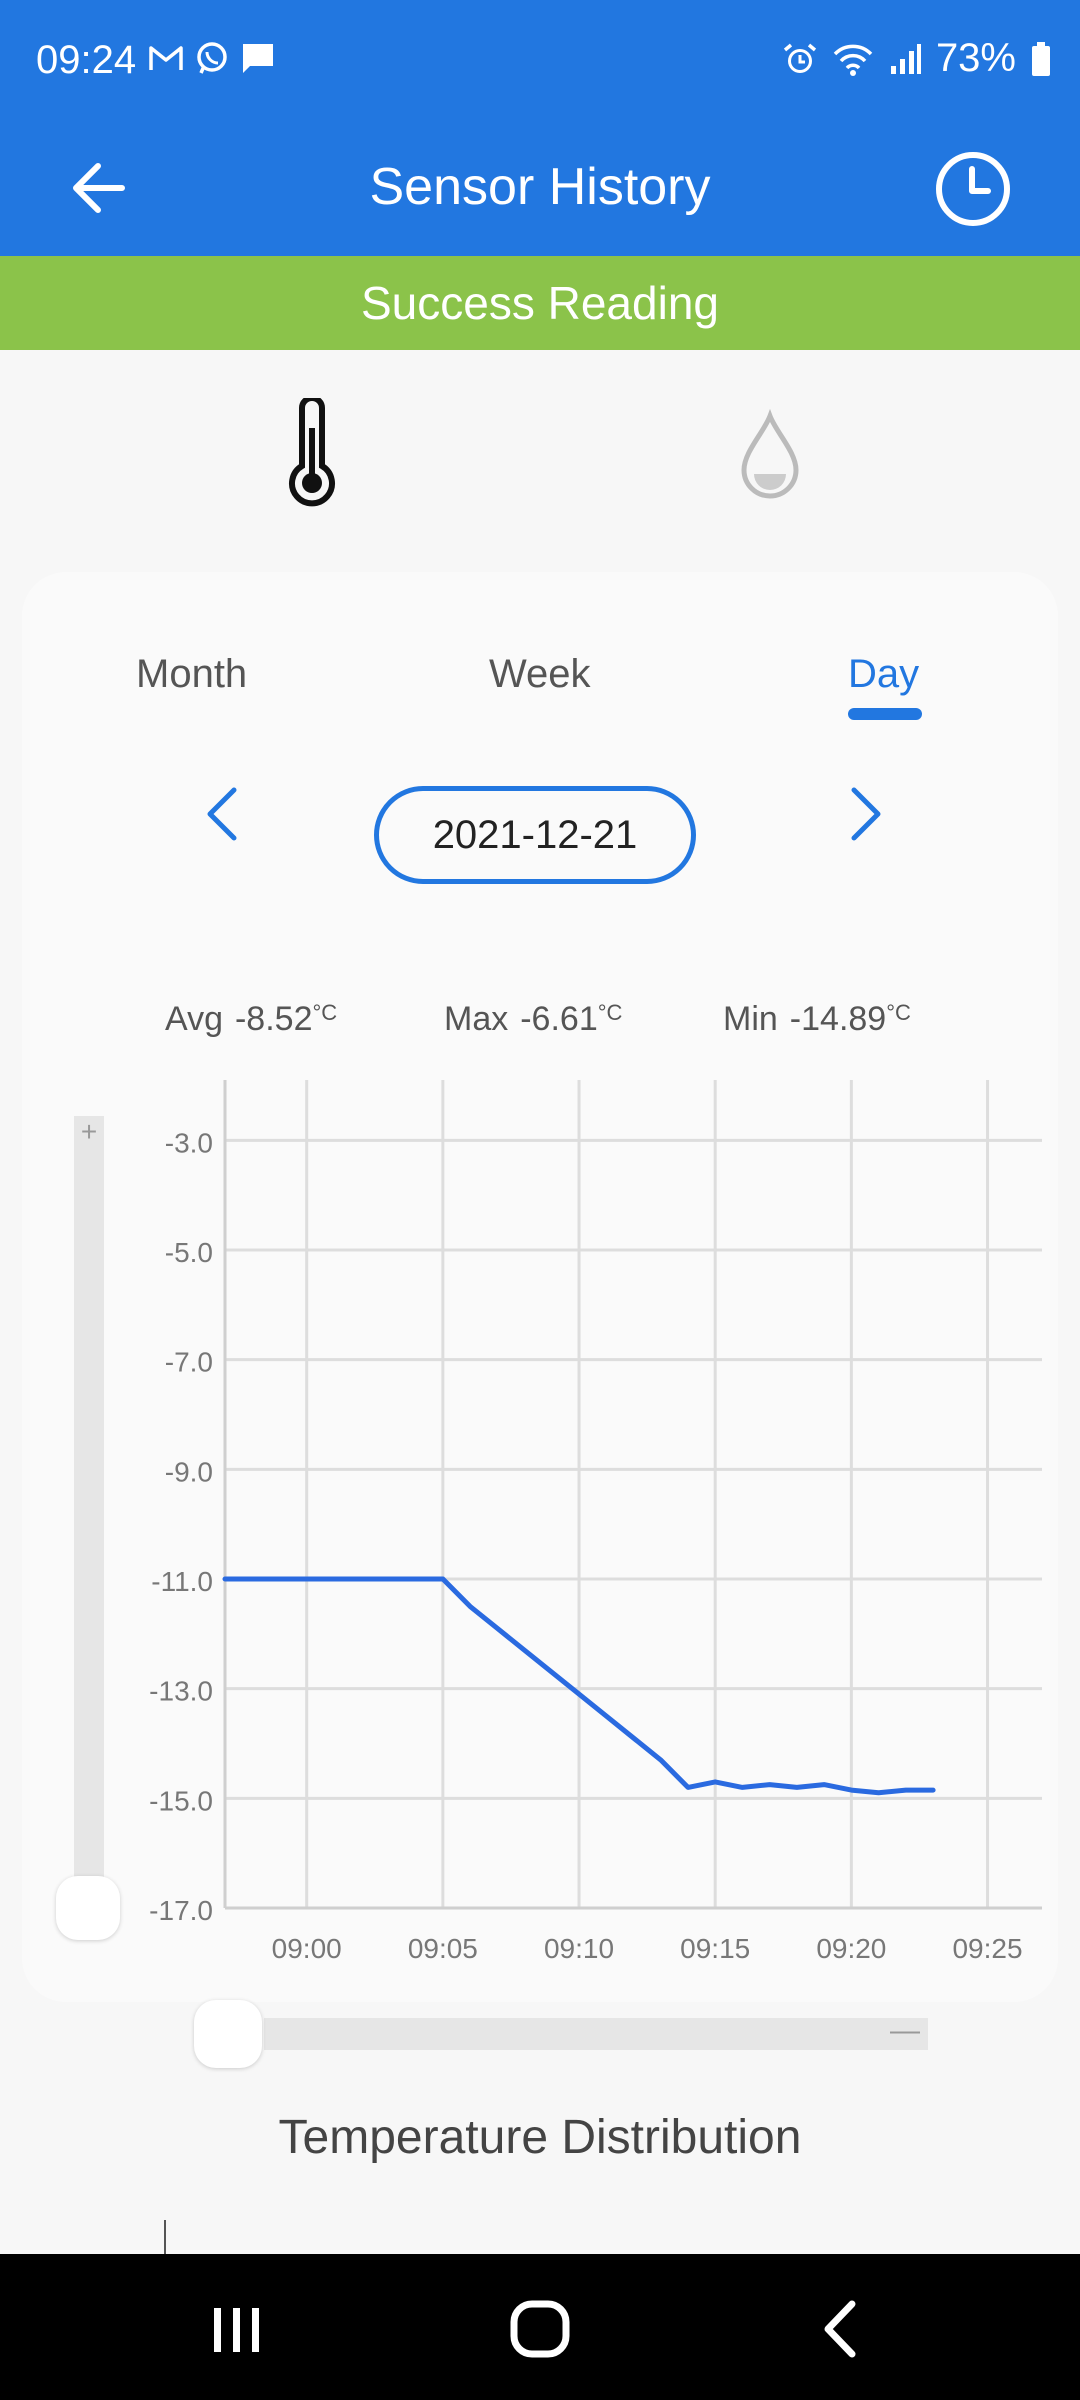 This screenshot has height=2400, width=1080. What do you see at coordinates (884, 674) in the screenshot?
I see `tab-day: Day` at bounding box center [884, 674].